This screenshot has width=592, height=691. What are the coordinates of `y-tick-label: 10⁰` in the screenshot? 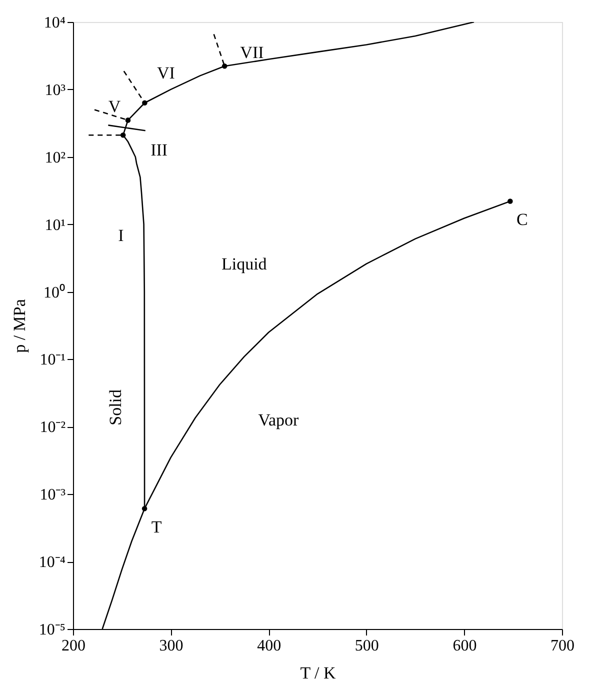 It's located at (55, 292).